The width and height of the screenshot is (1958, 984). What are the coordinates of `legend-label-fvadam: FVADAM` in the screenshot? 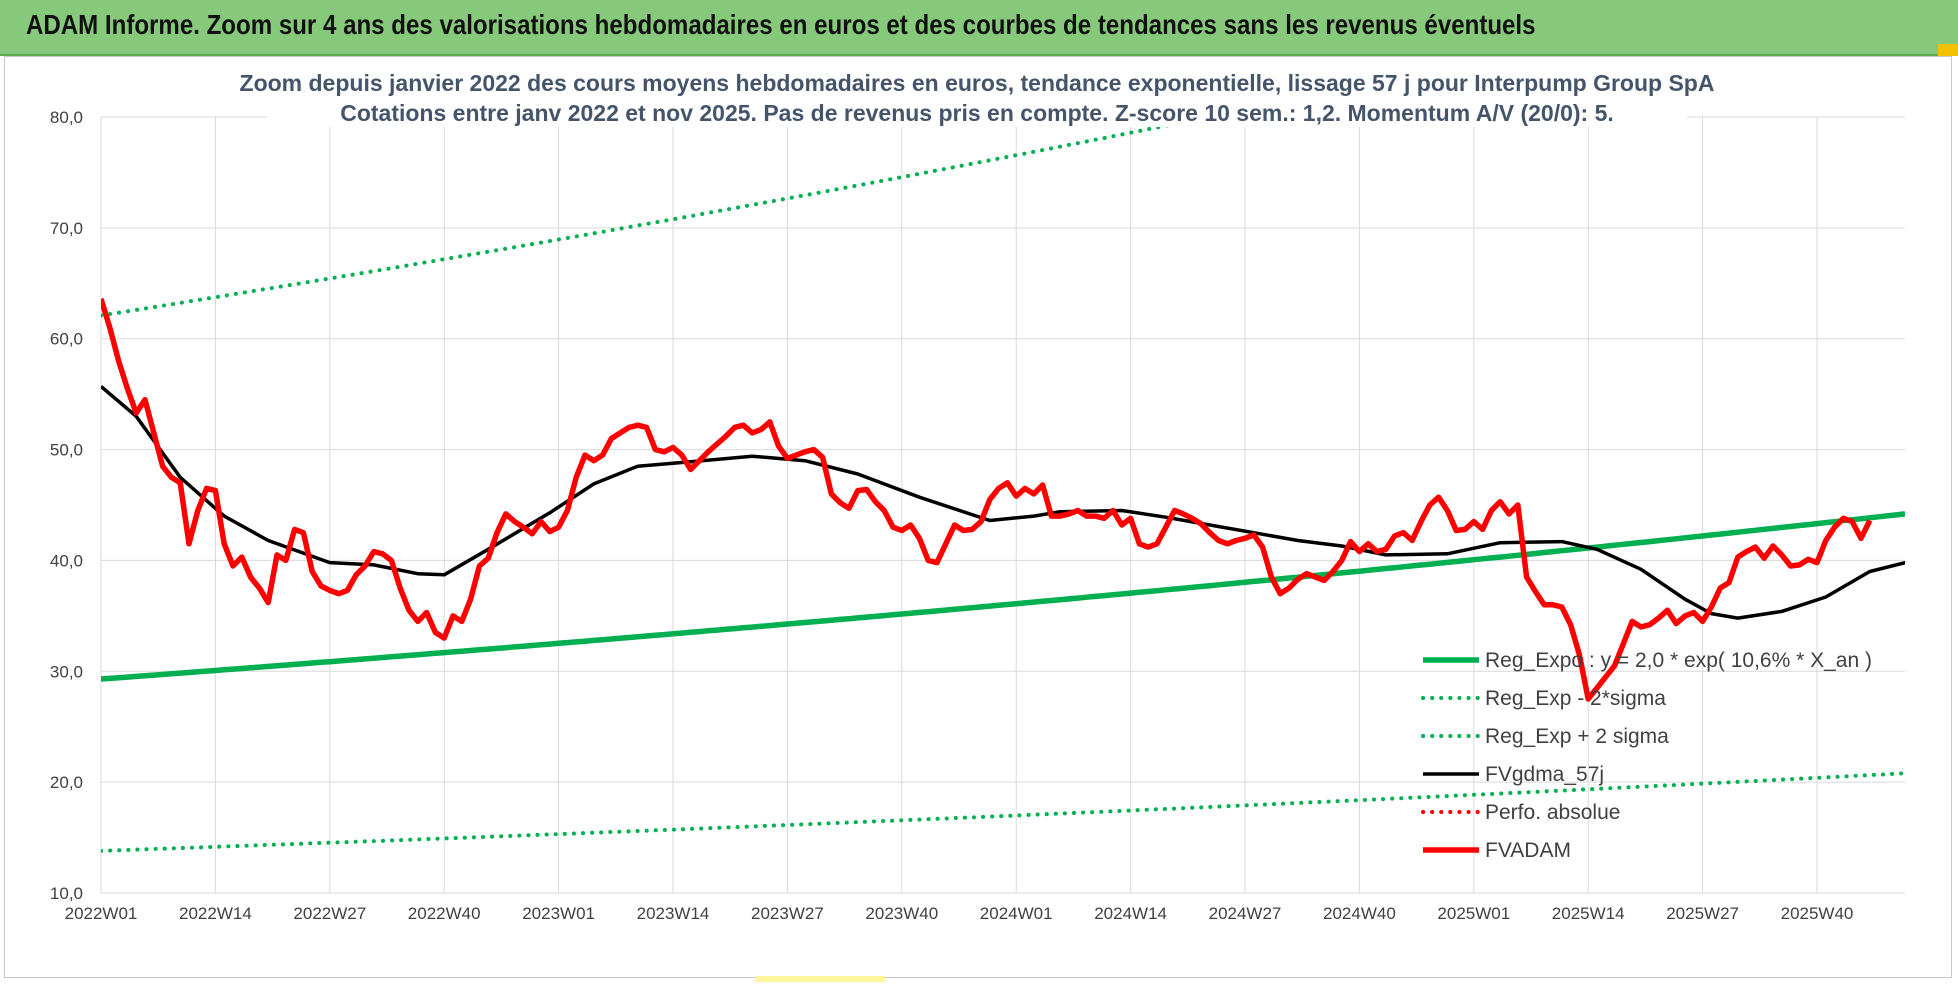 It's located at (1528, 850).